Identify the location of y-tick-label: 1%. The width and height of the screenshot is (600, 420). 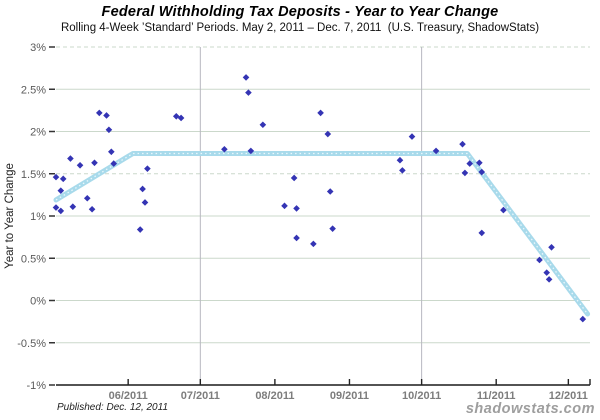
(38, 217).